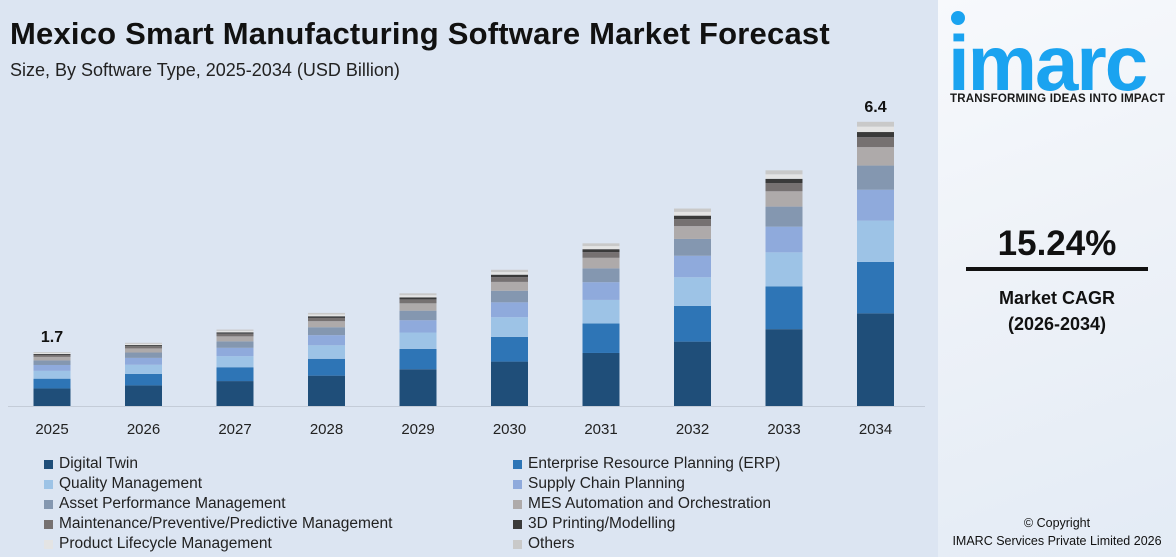 The image size is (1176, 557). I want to click on data-label: 6.4, so click(875, 107).